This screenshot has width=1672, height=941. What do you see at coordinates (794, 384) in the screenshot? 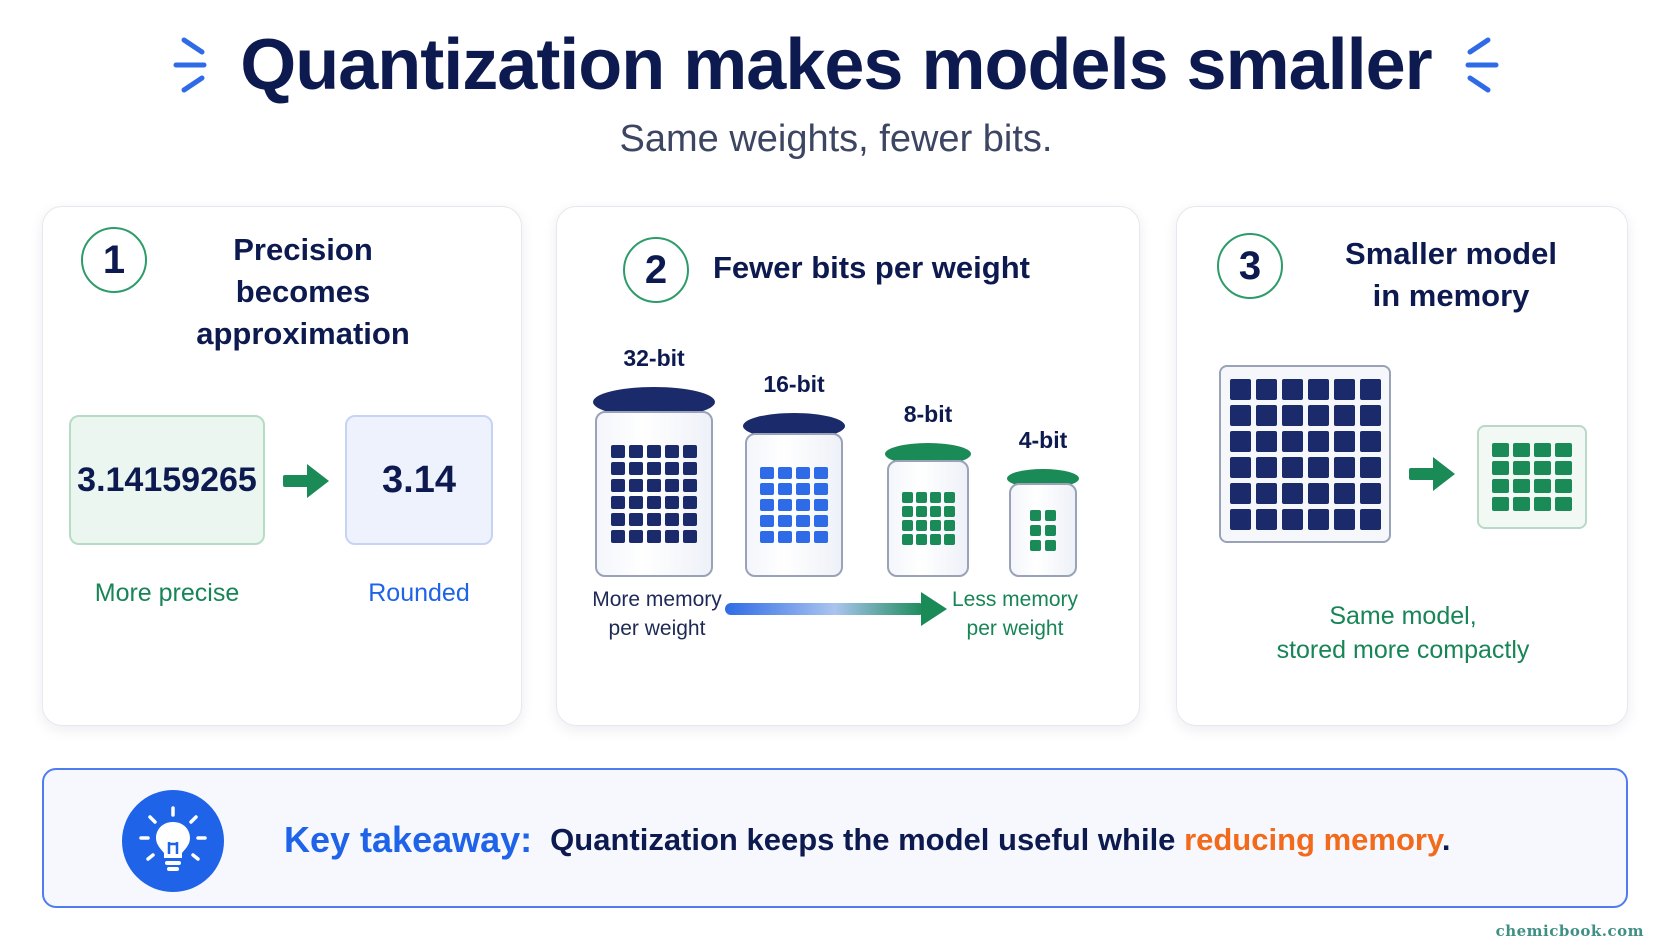
I see `jar-label-16-bit: 16-bit` at bounding box center [794, 384].